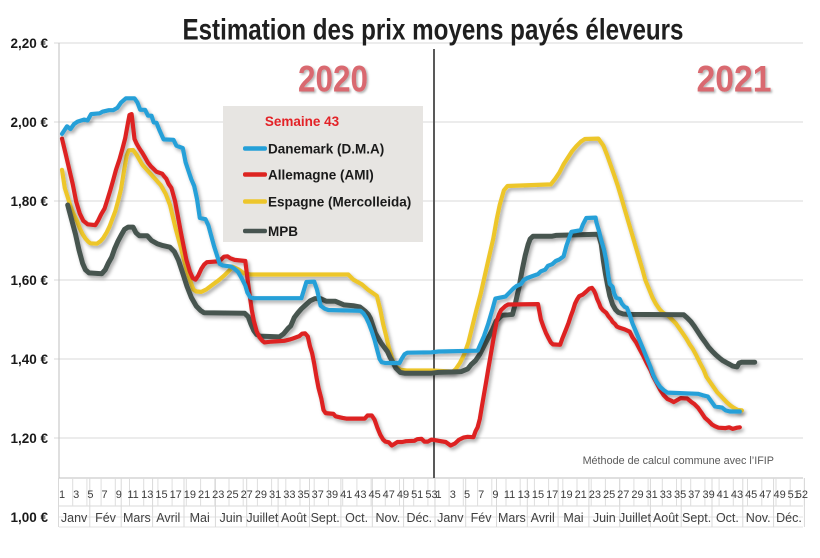 This screenshot has width=820, height=558. What do you see at coordinates (431, 495) in the screenshot?
I see `svg-text: 53` at bounding box center [431, 495].